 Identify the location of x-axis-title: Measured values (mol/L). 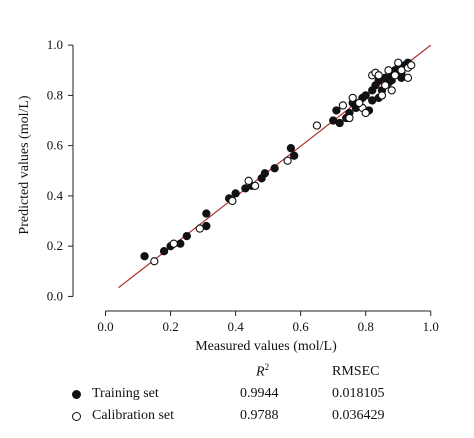
(266, 346).